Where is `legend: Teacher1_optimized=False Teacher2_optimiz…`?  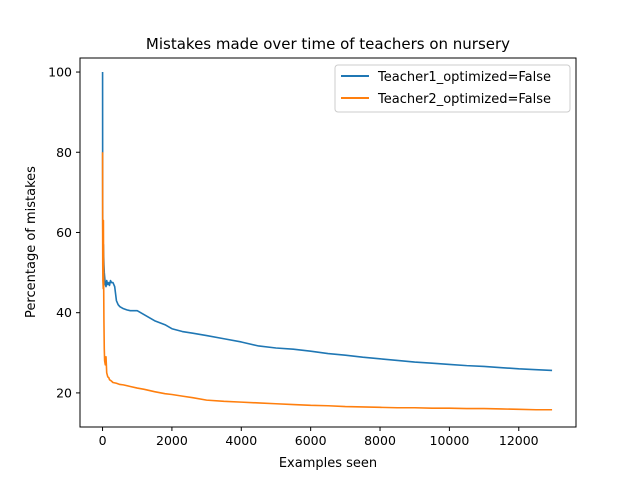
legend: Teacher1_optimized=False Teacher2_optimiz… is located at coordinates (452, 88).